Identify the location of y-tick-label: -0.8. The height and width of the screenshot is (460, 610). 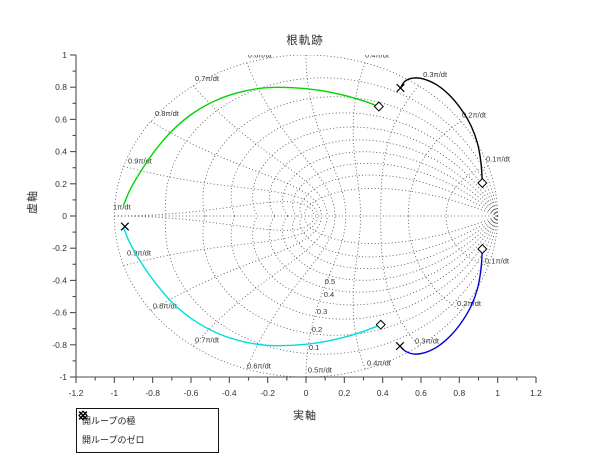
(59, 345).